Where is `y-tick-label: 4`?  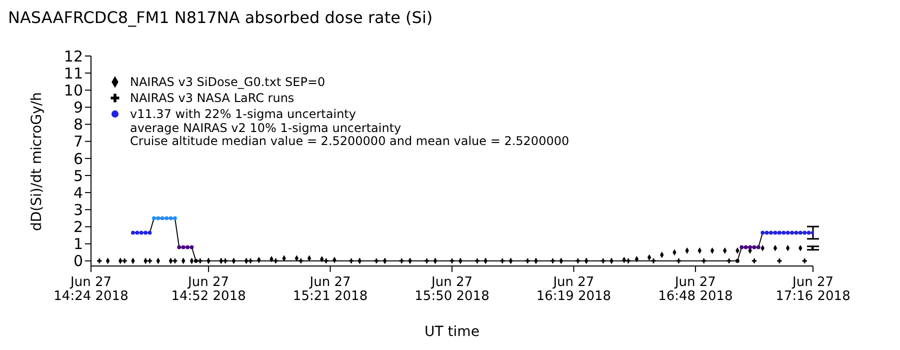
y-tick-label: 4 is located at coordinates (78, 193).